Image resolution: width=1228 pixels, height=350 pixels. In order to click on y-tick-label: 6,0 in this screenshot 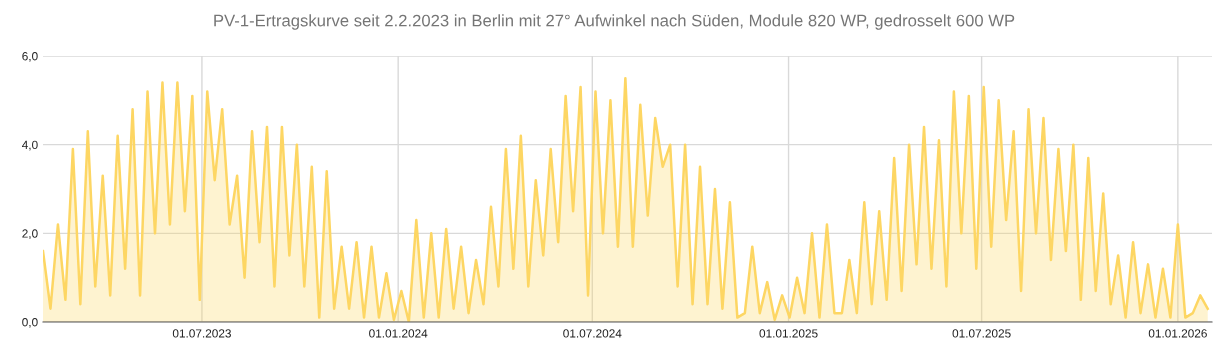, I will do `click(30, 57)`.